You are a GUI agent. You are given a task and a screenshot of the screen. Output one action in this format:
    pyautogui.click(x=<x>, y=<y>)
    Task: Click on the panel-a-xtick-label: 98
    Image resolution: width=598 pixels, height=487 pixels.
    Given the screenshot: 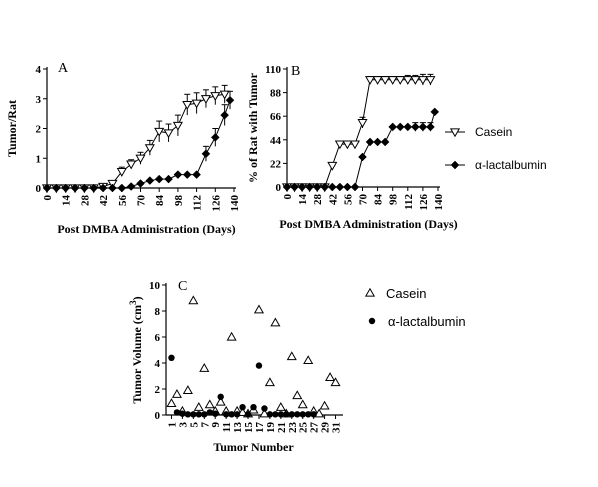 What is the action you would take?
    pyautogui.click(x=179, y=201)
    